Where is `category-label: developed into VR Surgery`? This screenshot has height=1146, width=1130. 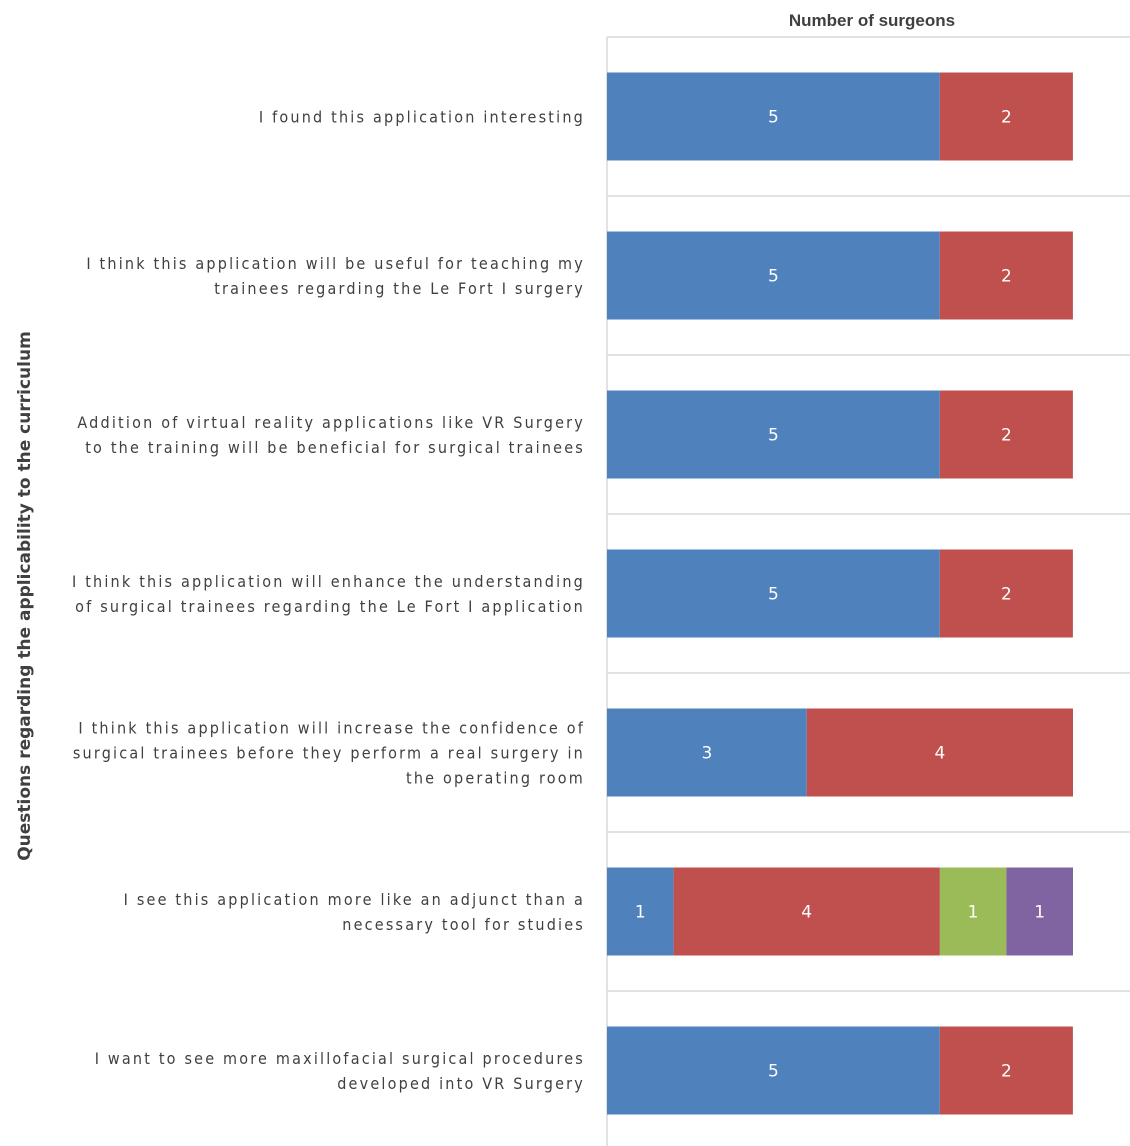 category-label: developed into VR Surgery is located at coordinates (461, 1083).